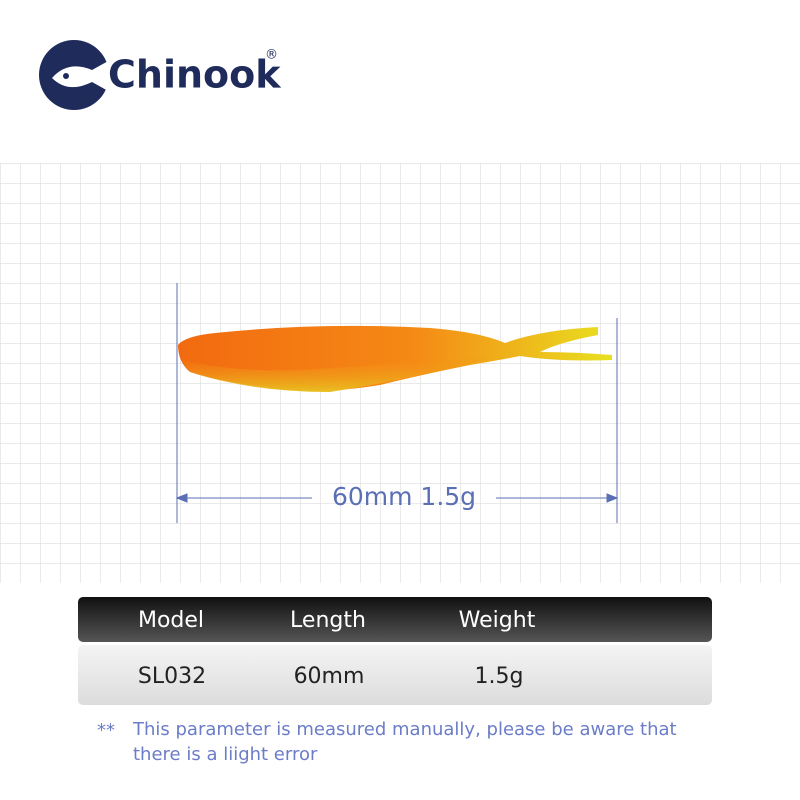 The image size is (800, 800). Describe the element at coordinates (172, 676) in the screenshot. I see `cell: SL032` at that location.